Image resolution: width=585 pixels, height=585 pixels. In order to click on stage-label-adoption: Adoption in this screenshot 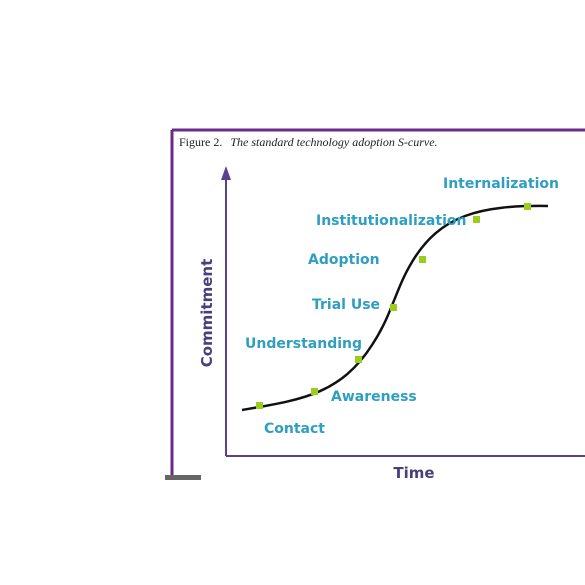, I will do `click(344, 260)`.